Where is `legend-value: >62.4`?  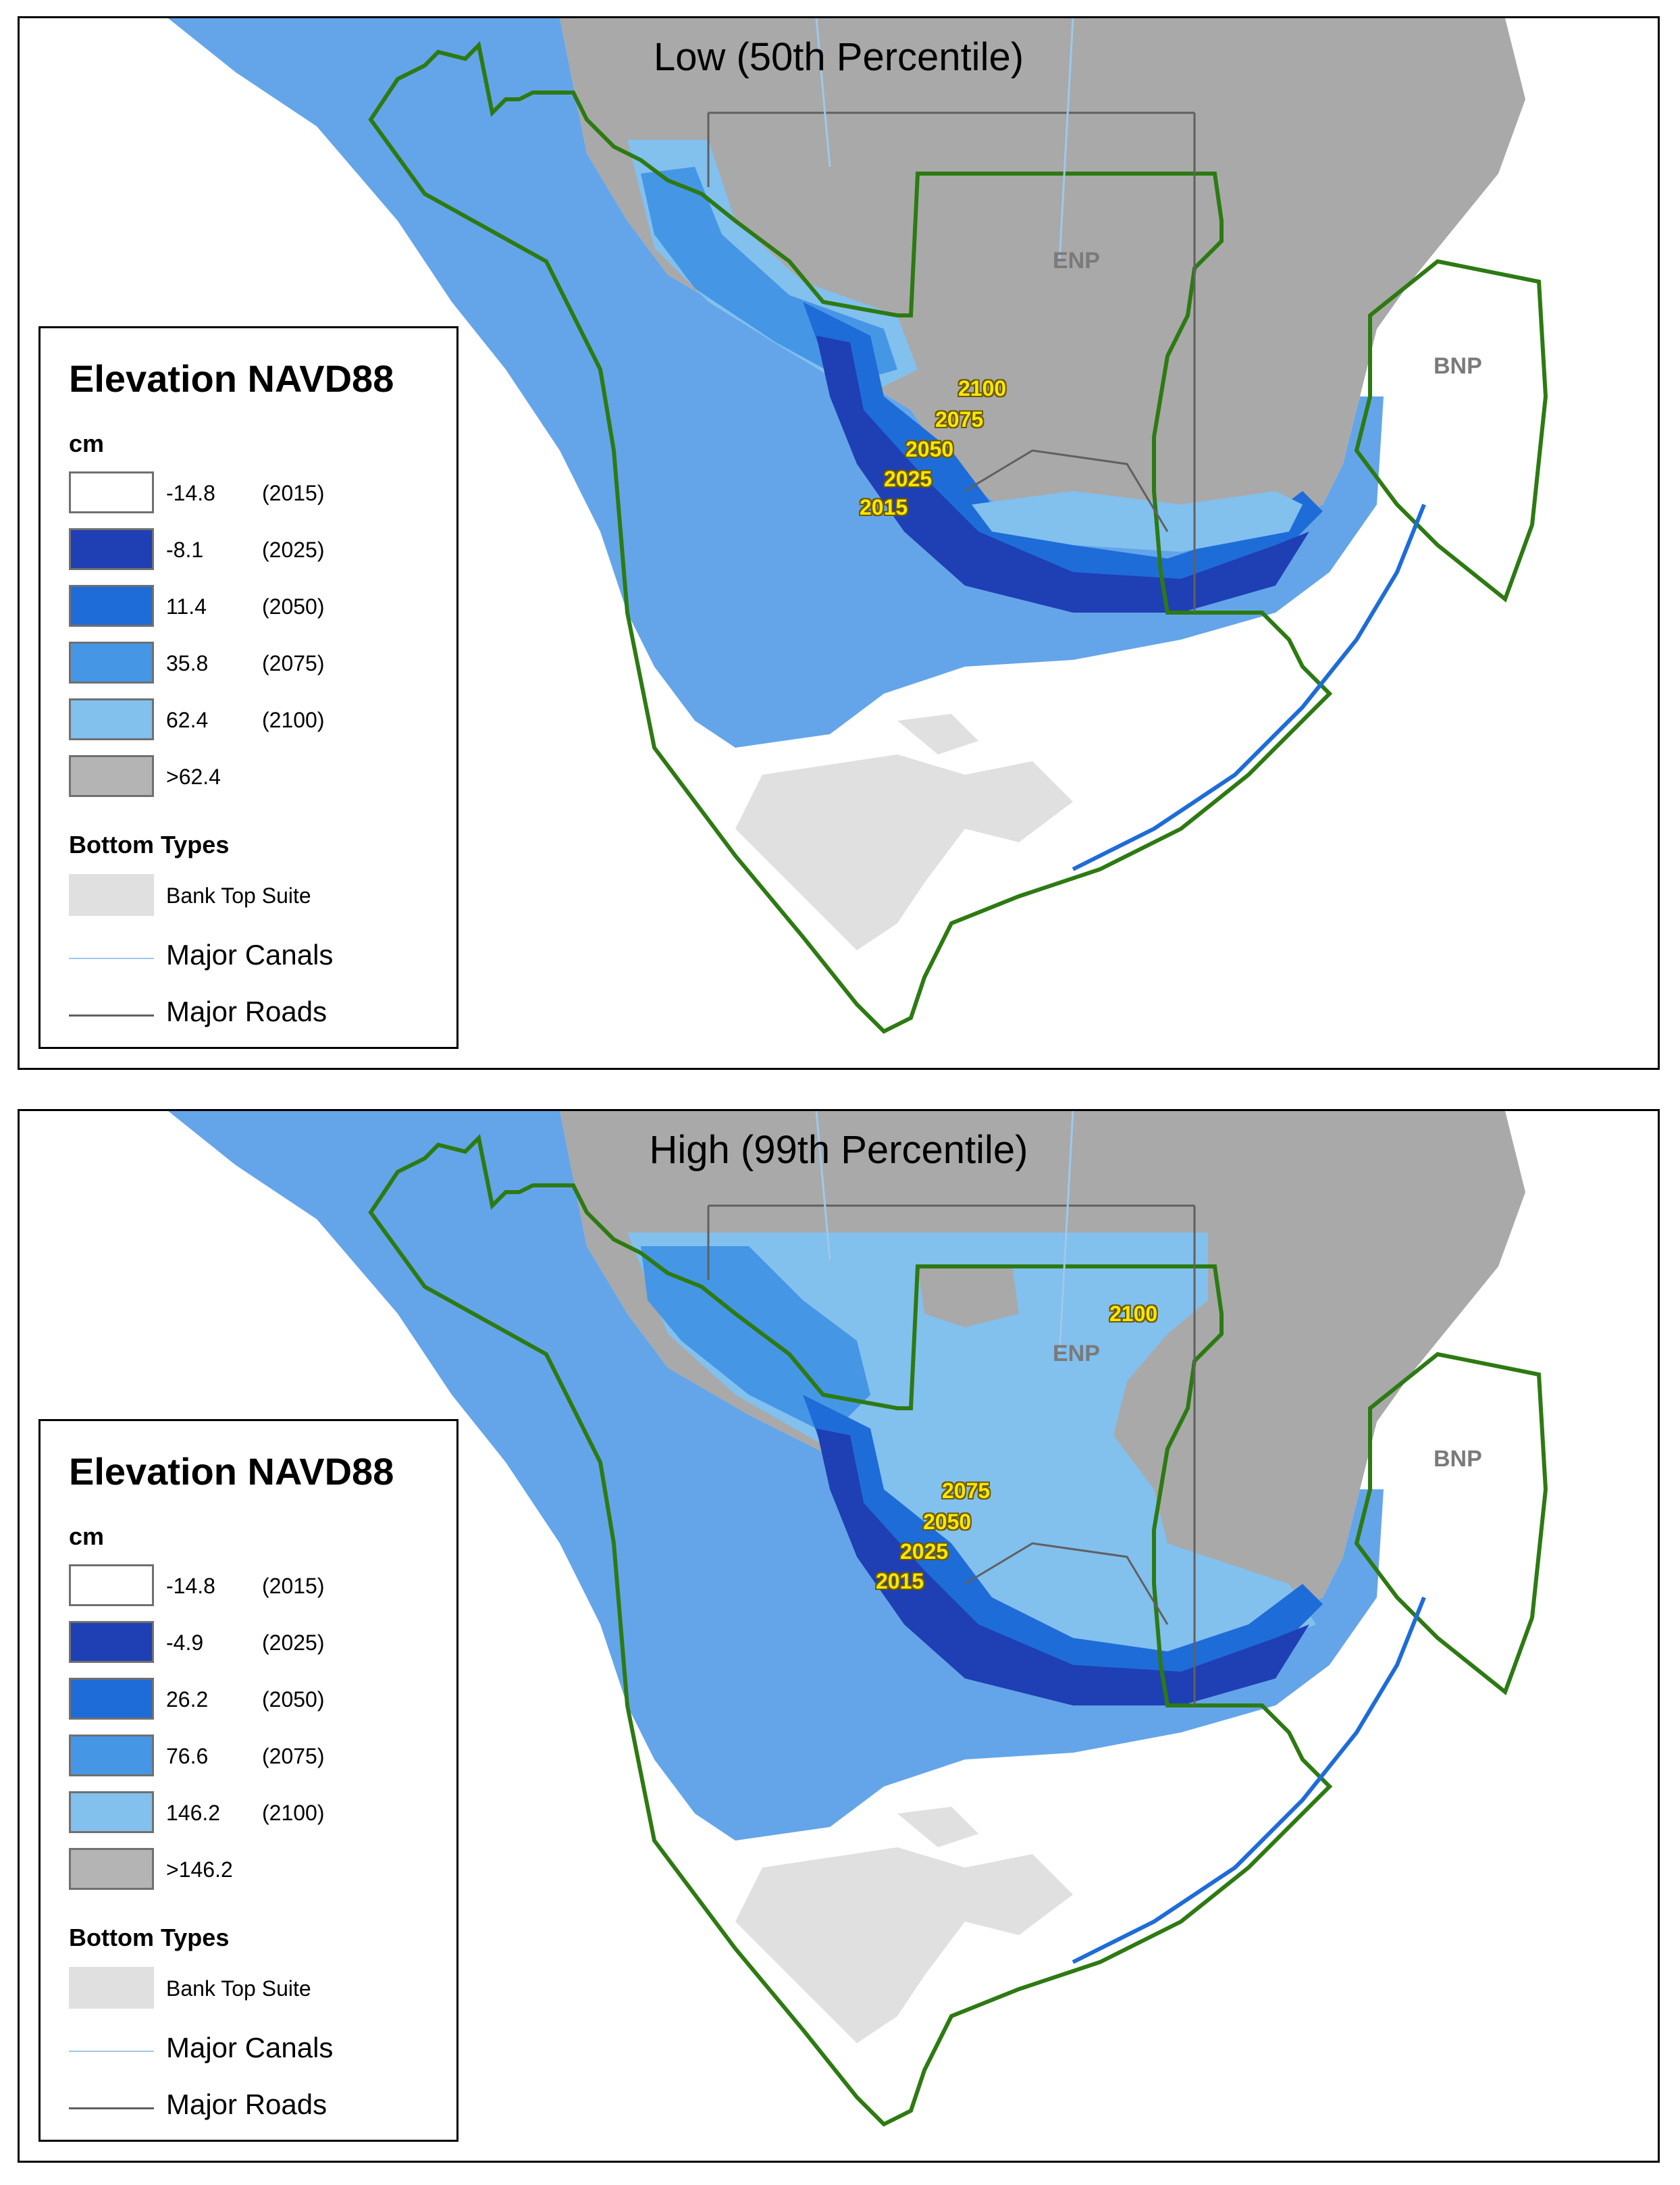 legend-value: >62.4 is located at coordinates (194, 777).